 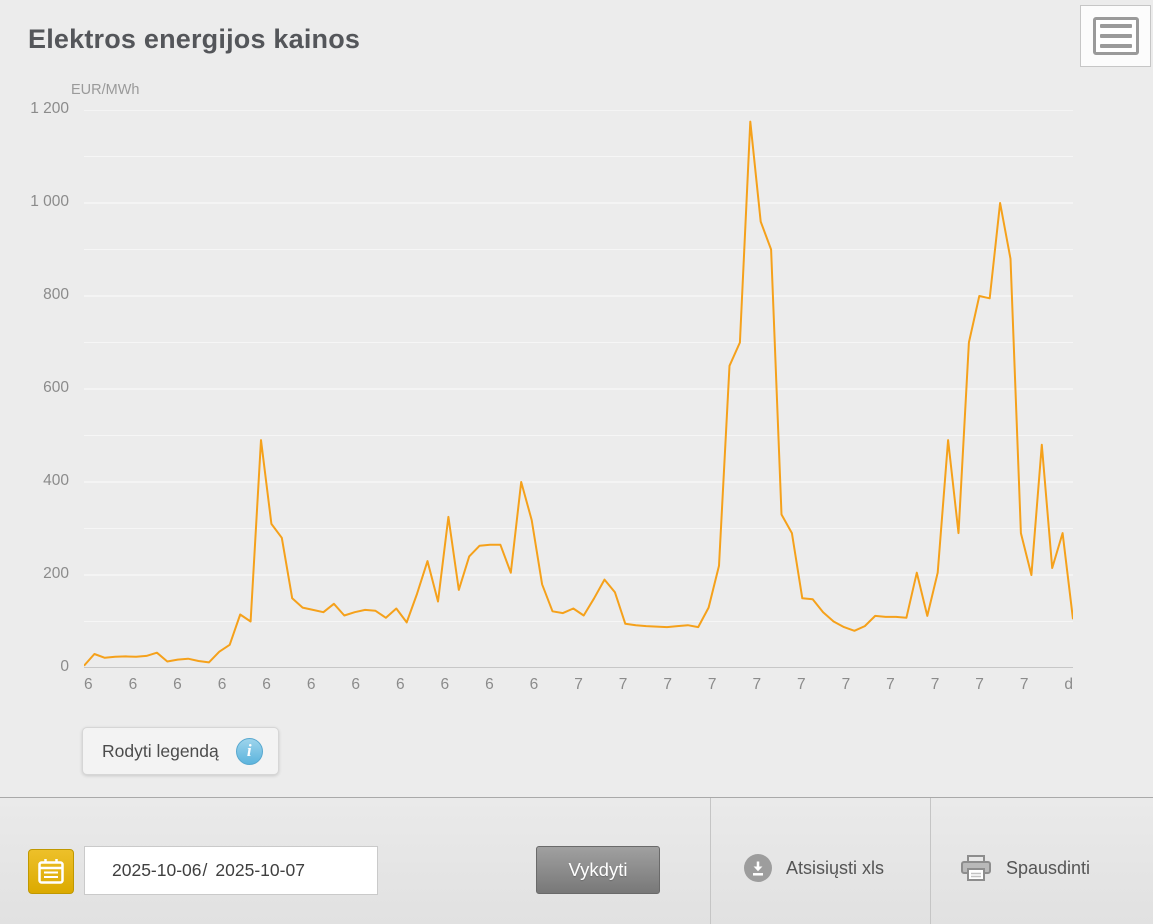 I want to click on y-axis-label: 800, so click(x=56, y=294).